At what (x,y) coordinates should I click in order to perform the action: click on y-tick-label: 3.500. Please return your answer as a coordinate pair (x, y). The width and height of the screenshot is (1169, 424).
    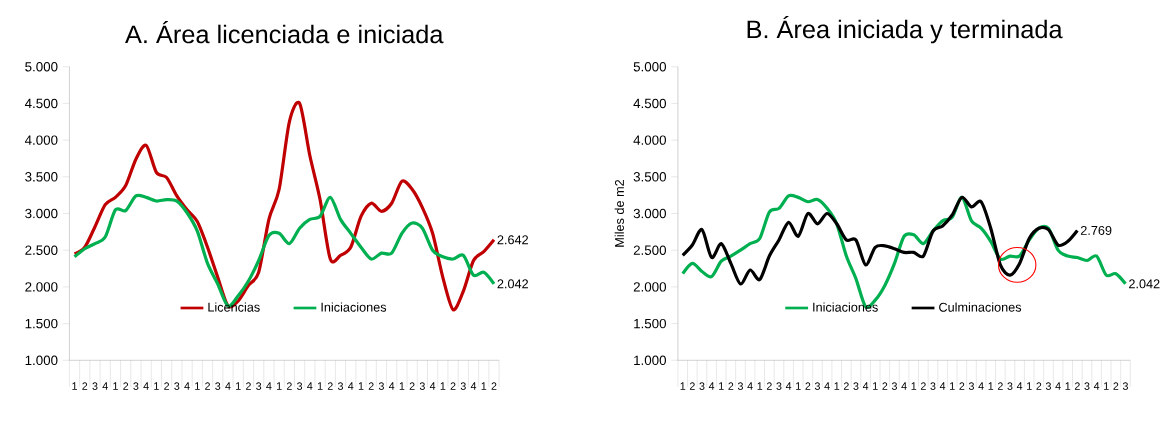
    Looking at the image, I should click on (41, 176).